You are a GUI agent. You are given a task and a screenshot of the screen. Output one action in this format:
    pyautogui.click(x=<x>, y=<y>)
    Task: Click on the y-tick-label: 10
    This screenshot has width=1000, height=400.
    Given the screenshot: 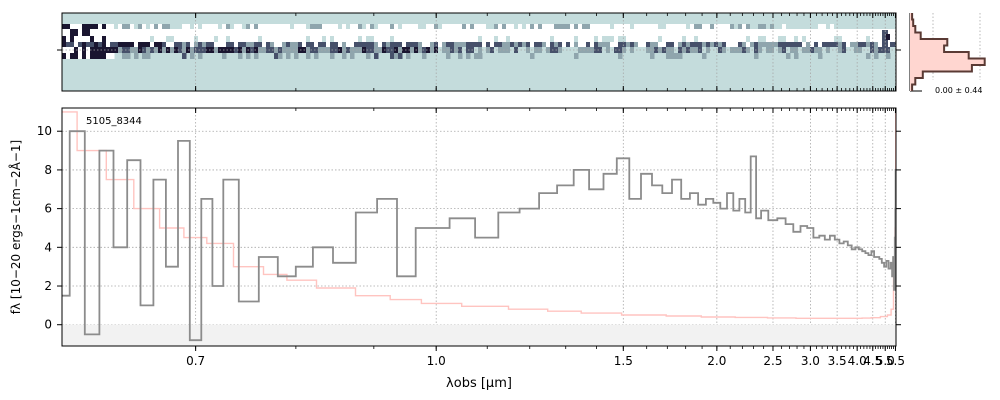 What is the action you would take?
    pyautogui.click(x=44, y=131)
    